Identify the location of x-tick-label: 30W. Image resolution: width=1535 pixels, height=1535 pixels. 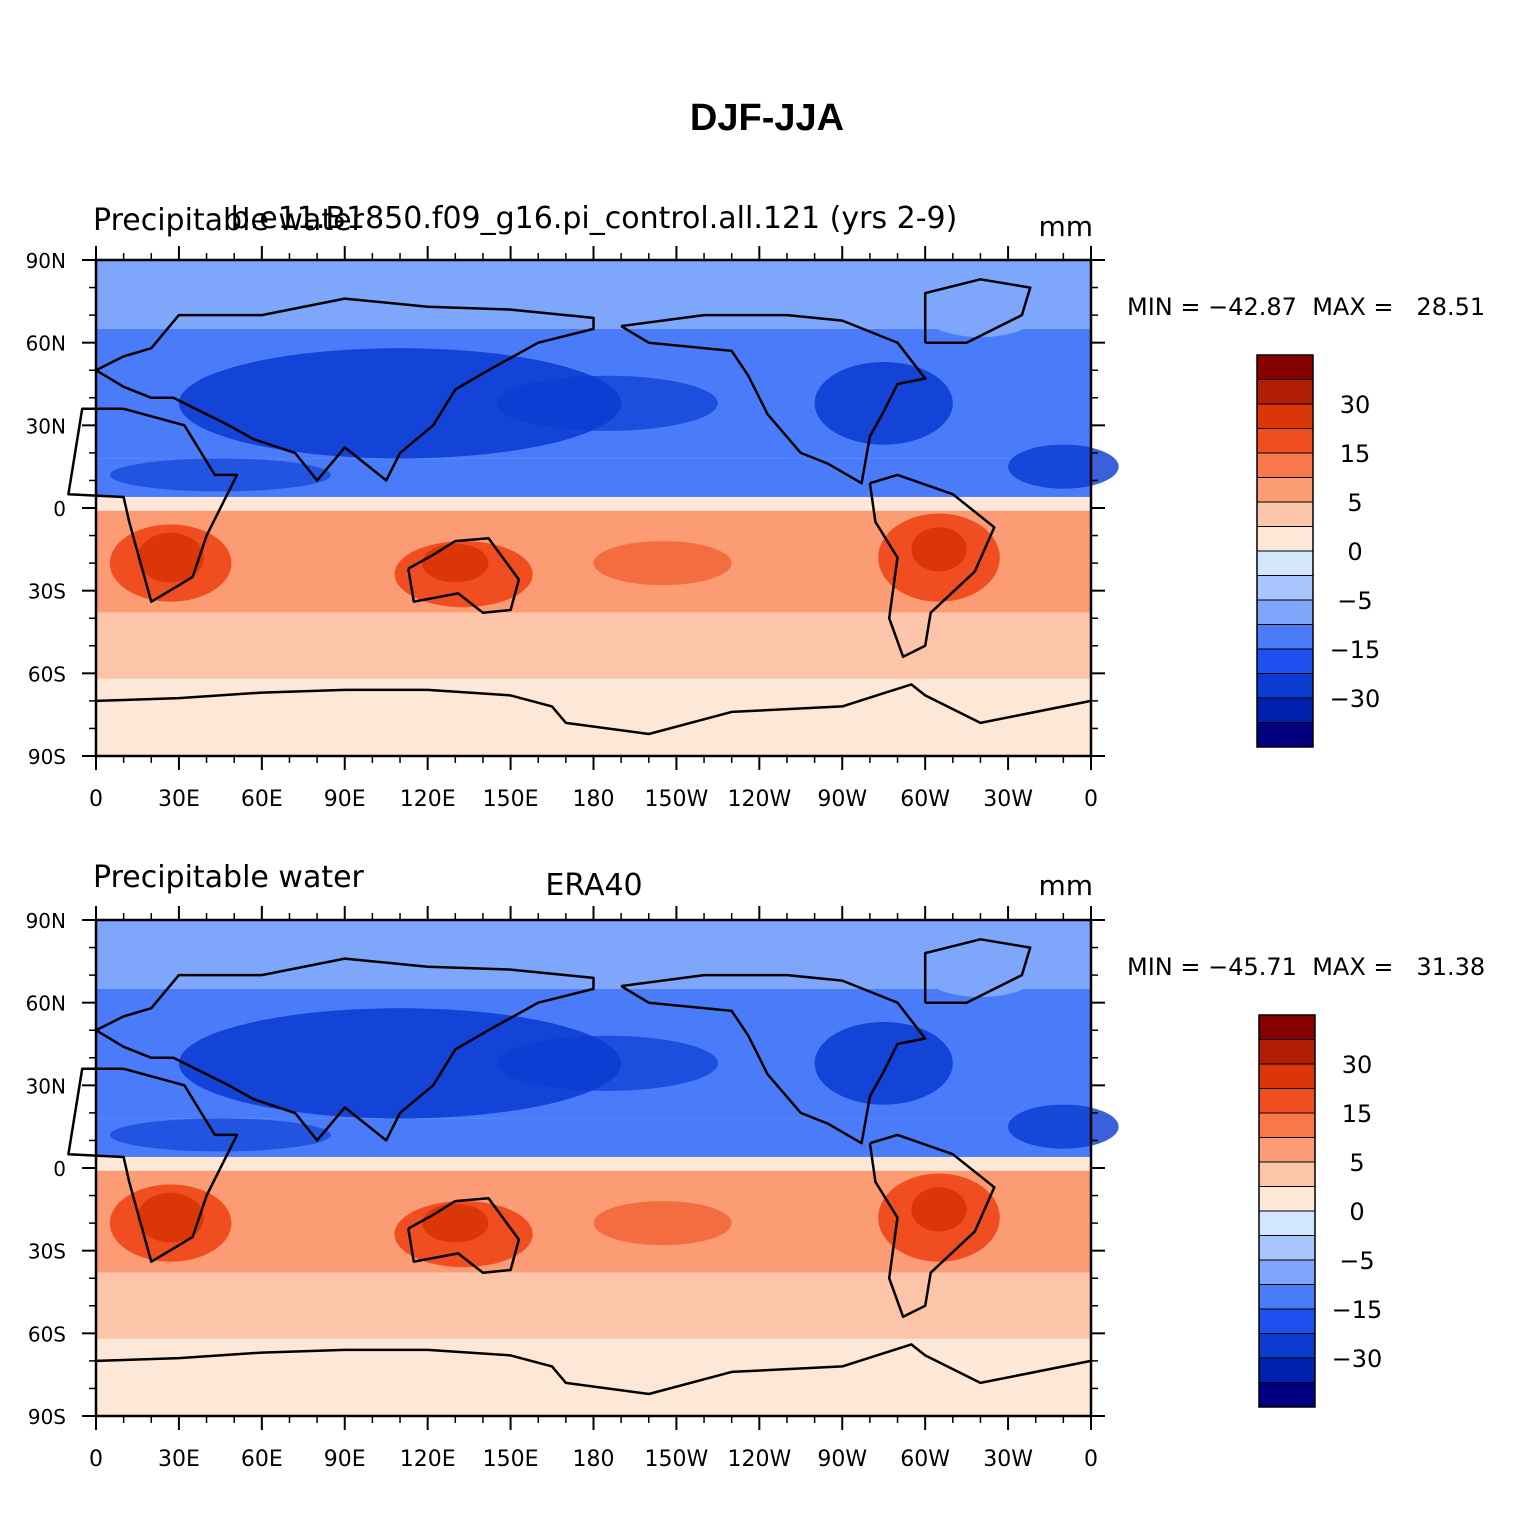
(1008, 1459).